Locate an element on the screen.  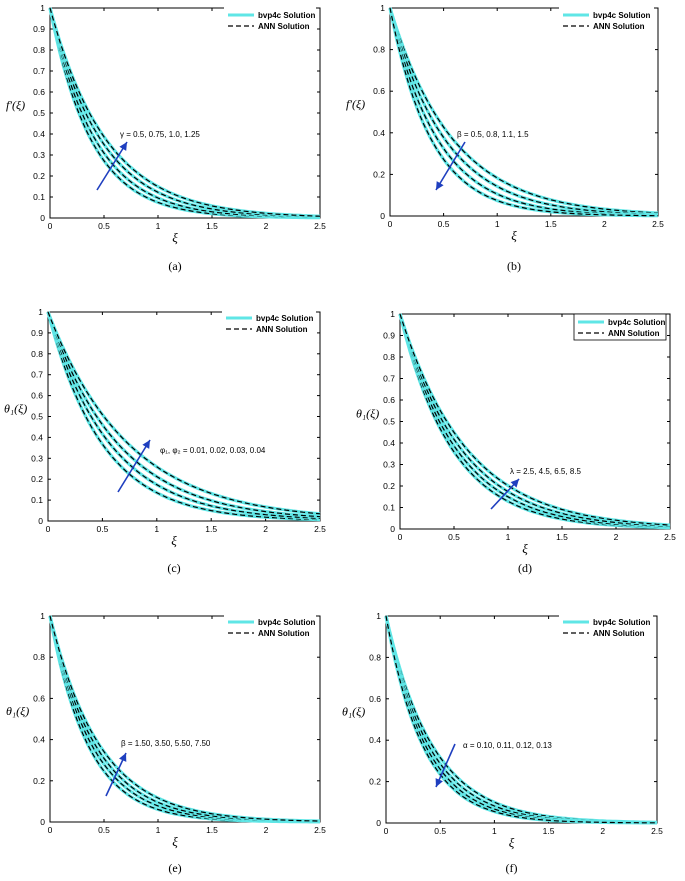
parameter-annotation: λ = 2.5, 4.5, 6.5, 8.5 is located at coordinates (545, 471).